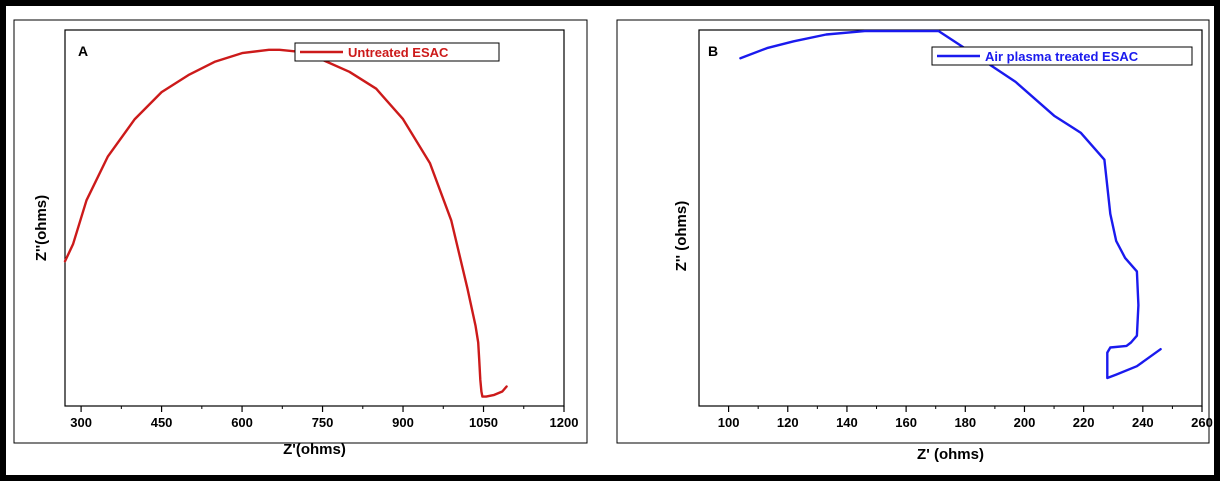  I want to click on panel-b-legend-box, so click(1062, 56).